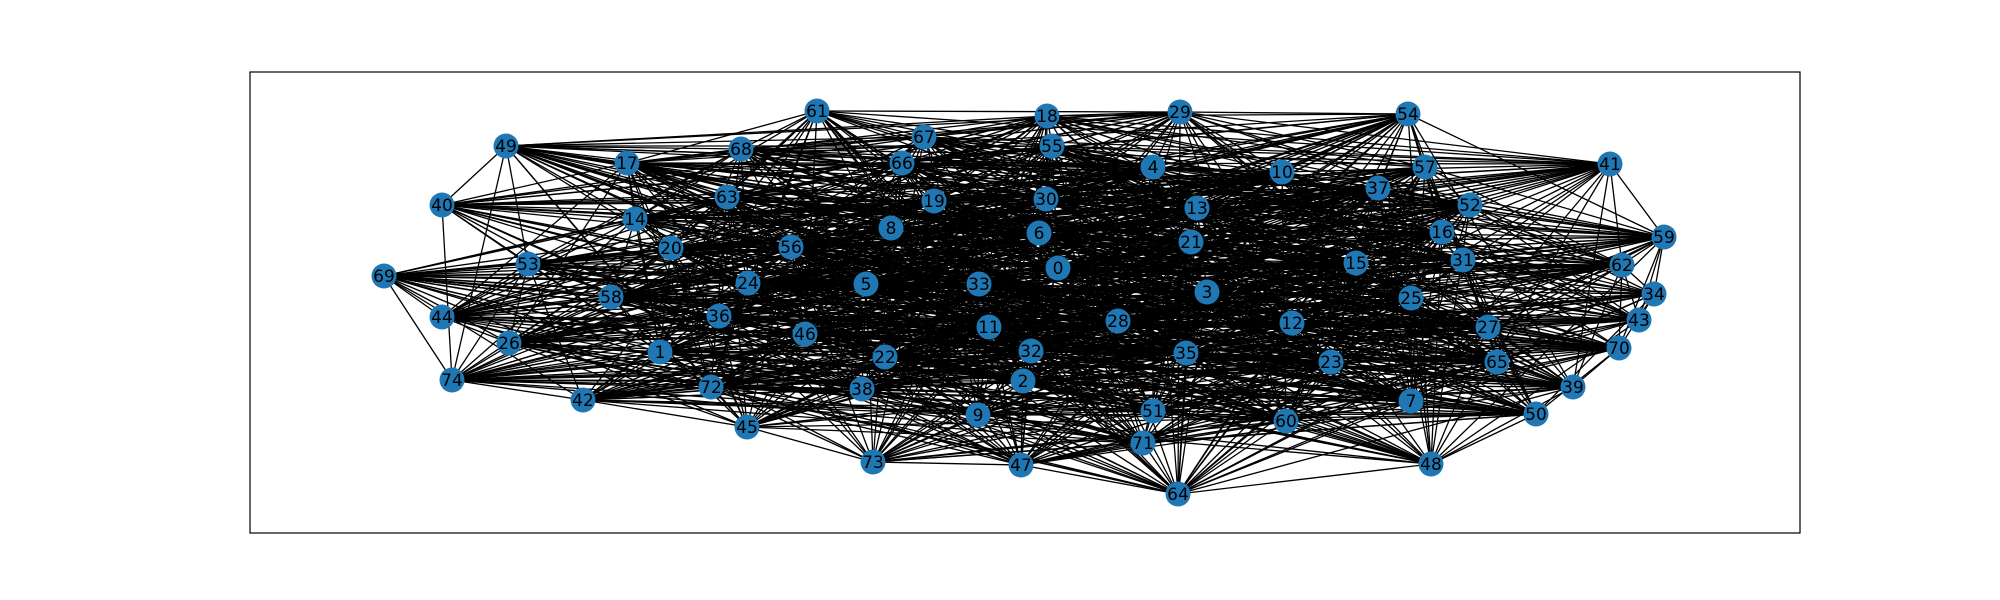 Image resolution: width=2000 pixels, height=600 pixels. I want to click on node-label-8: 8, so click(891, 229).